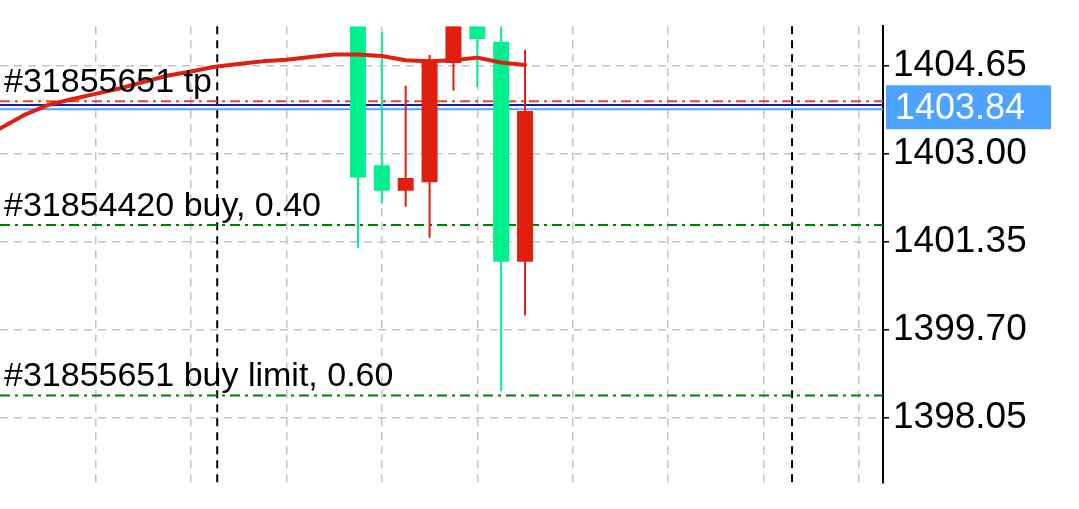 Image resolution: width=1079 pixels, height=509 pixels. Describe the element at coordinates (960, 107) in the screenshot. I see `ref-line-label: 1403.84` at that location.